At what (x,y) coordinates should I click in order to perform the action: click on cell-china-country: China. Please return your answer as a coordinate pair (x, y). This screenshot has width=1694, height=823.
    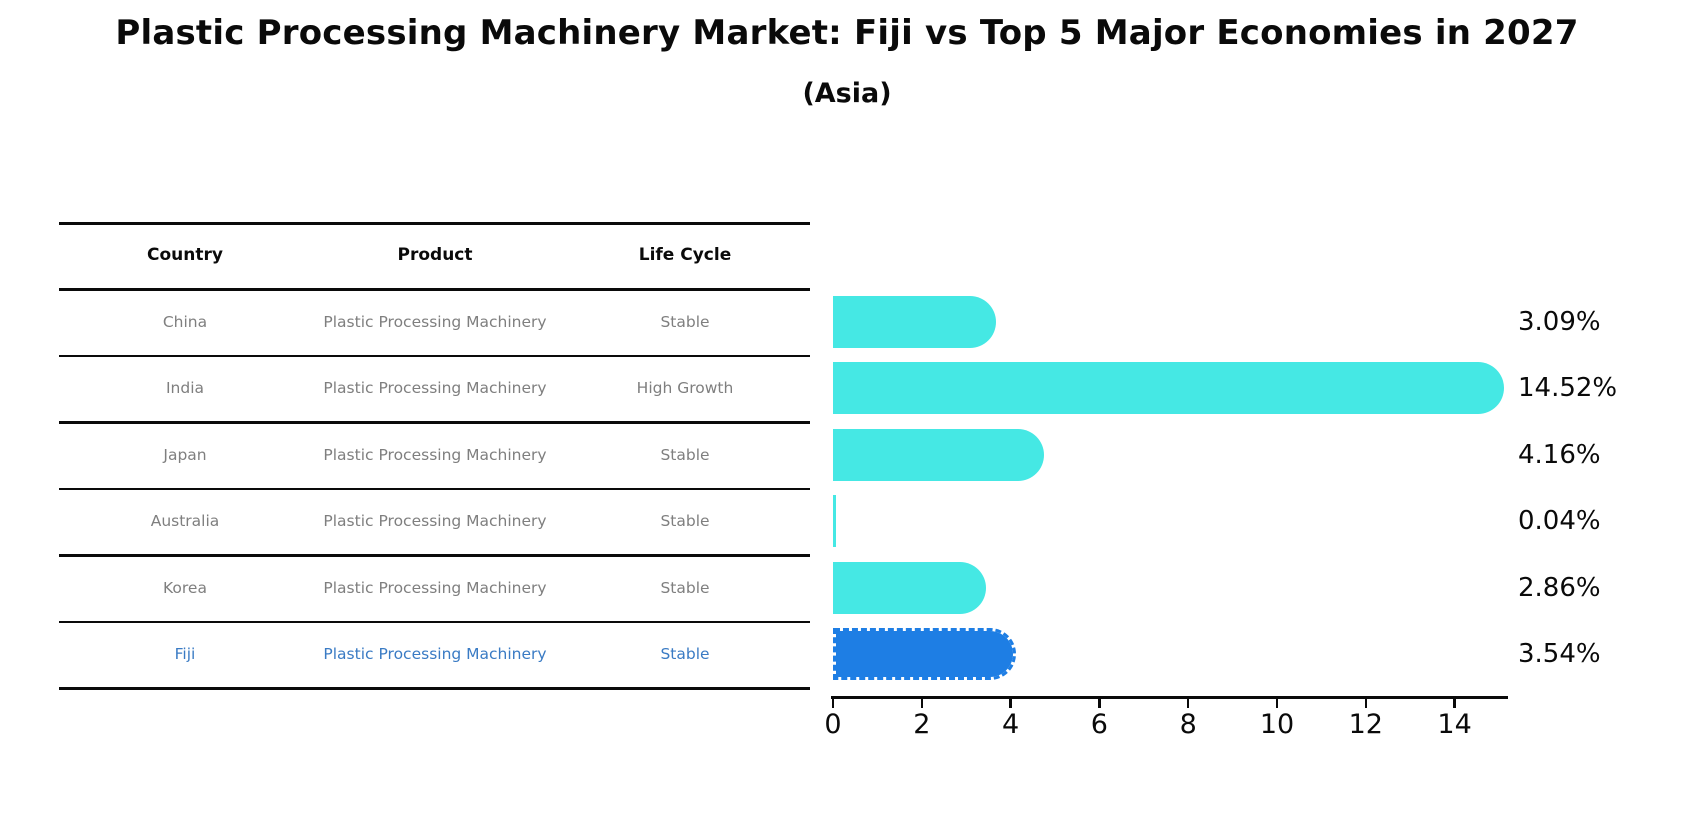
    Looking at the image, I should click on (185, 321).